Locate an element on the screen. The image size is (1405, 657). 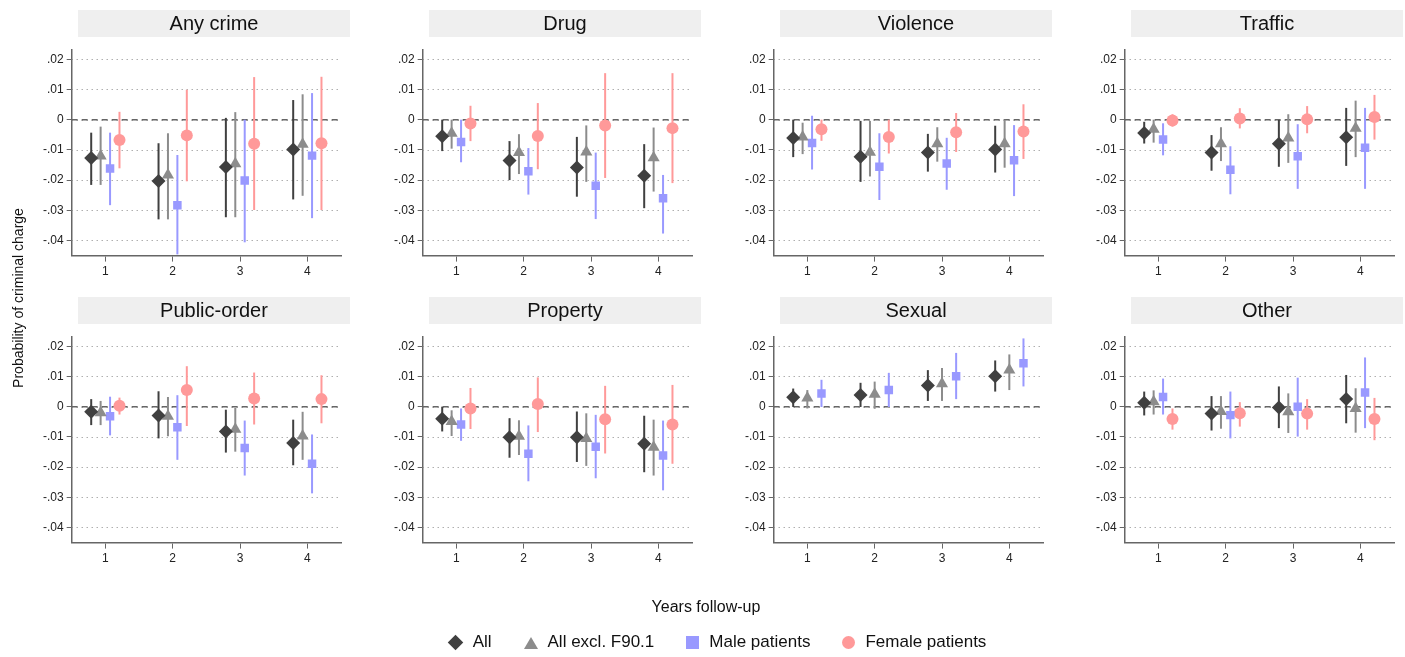
legend-label: Male patients is located at coordinates (760, 641).